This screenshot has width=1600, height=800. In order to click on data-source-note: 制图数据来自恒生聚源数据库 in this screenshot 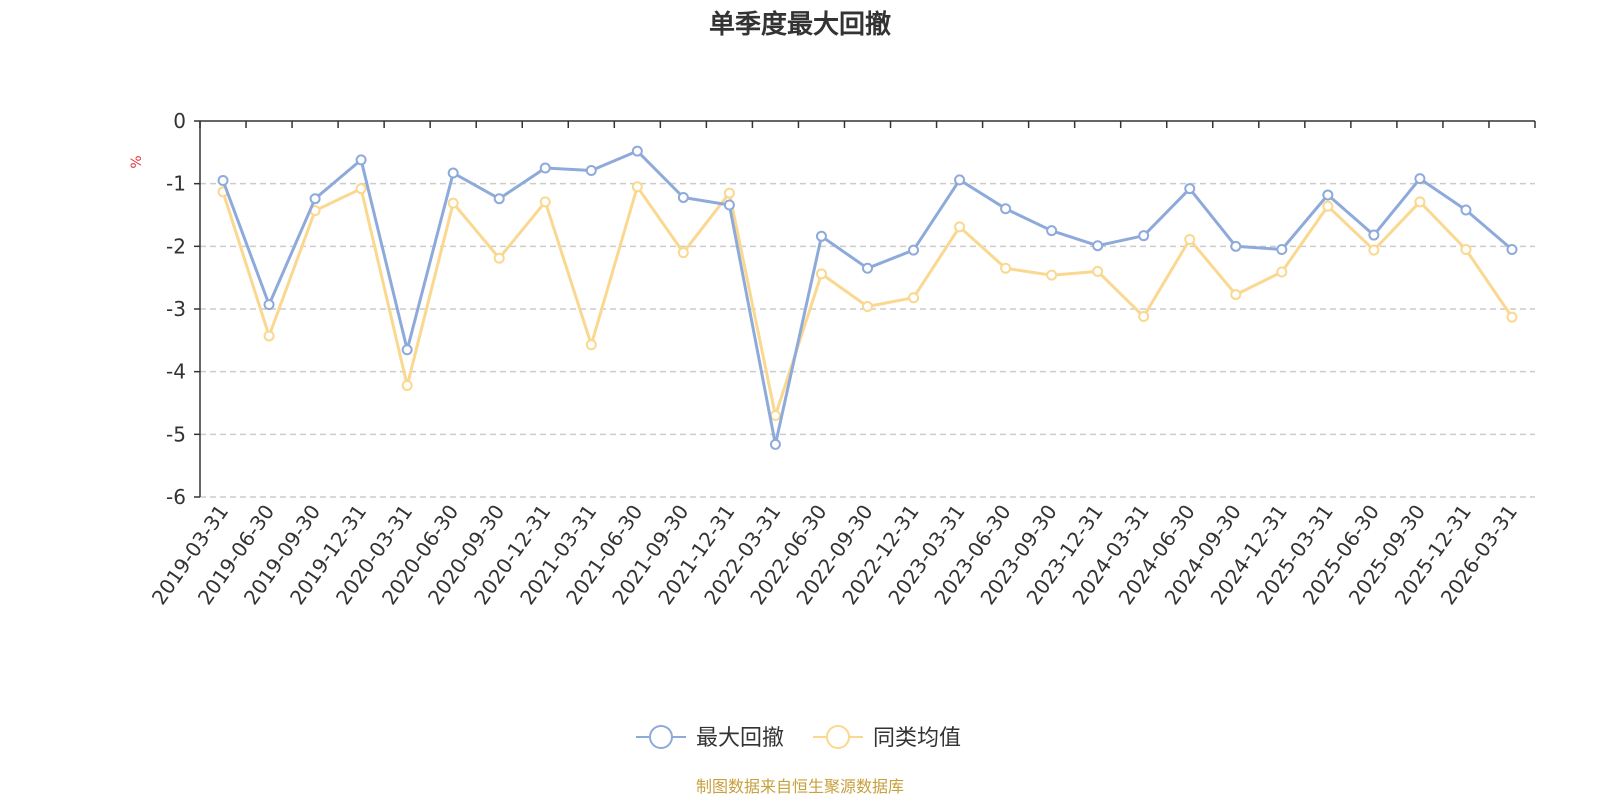, I will do `click(800, 786)`.